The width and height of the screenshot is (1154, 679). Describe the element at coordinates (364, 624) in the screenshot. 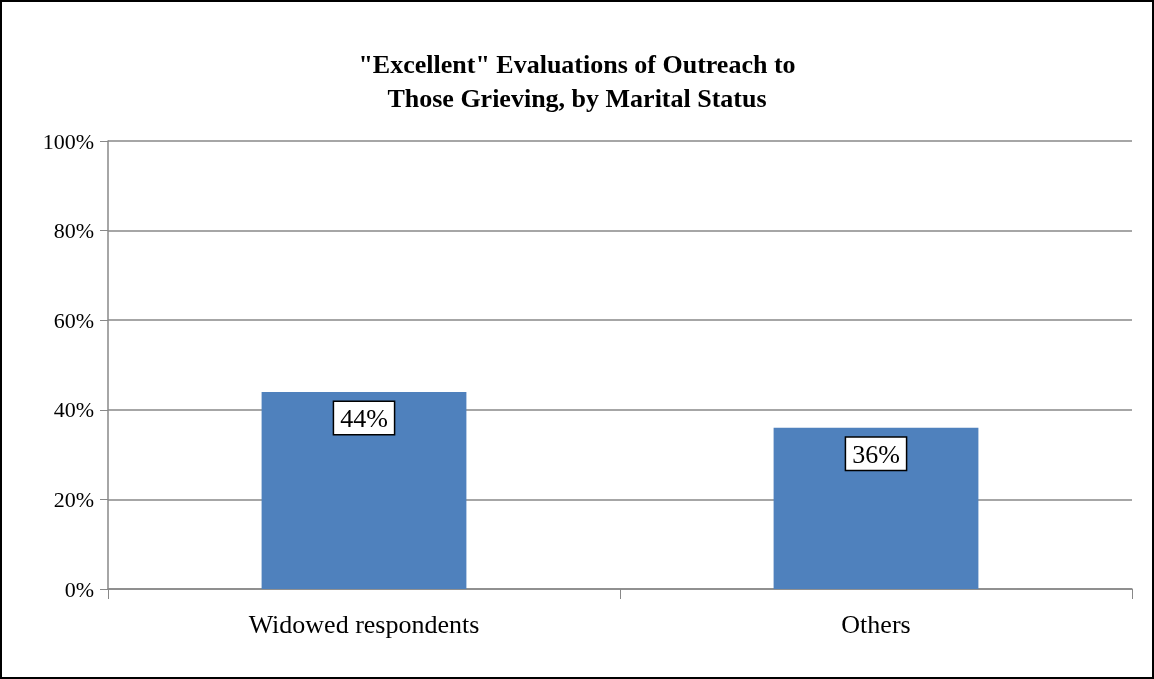

I see `x-tick-label: Widowed respondents` at that location.